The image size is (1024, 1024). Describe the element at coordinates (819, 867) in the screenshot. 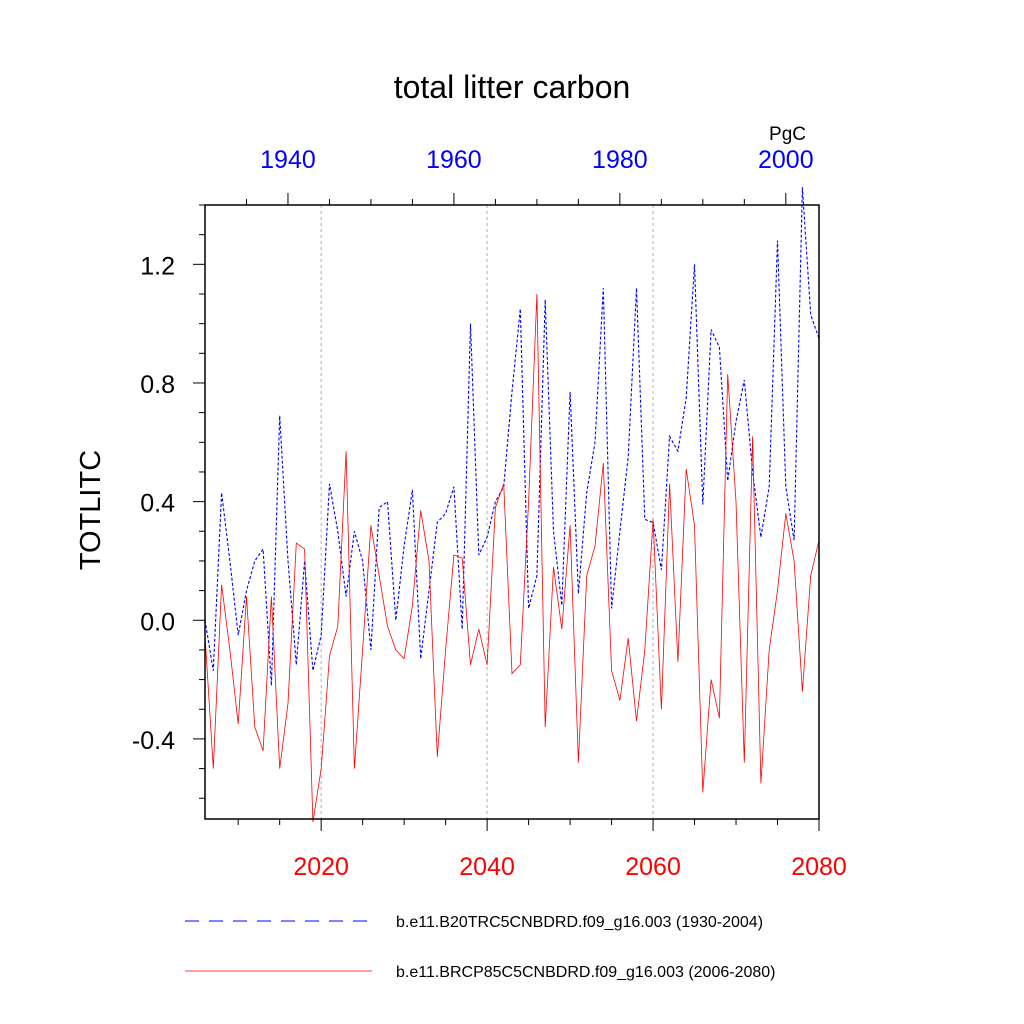

I see `bottom-tick-label: 2080` at that location.